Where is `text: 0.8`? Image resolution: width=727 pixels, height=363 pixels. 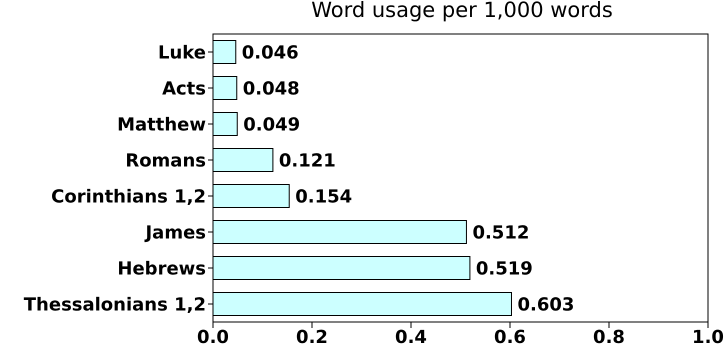
text: 0.8 is located at coordinates (609, 337).